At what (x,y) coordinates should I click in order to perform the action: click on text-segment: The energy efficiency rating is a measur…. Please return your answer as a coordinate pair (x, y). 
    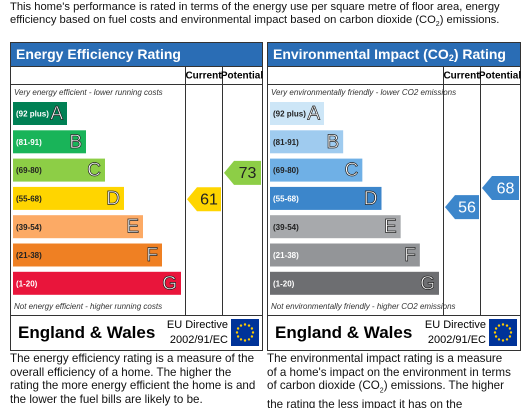
    Looking at the image, I should click on (133, 379).